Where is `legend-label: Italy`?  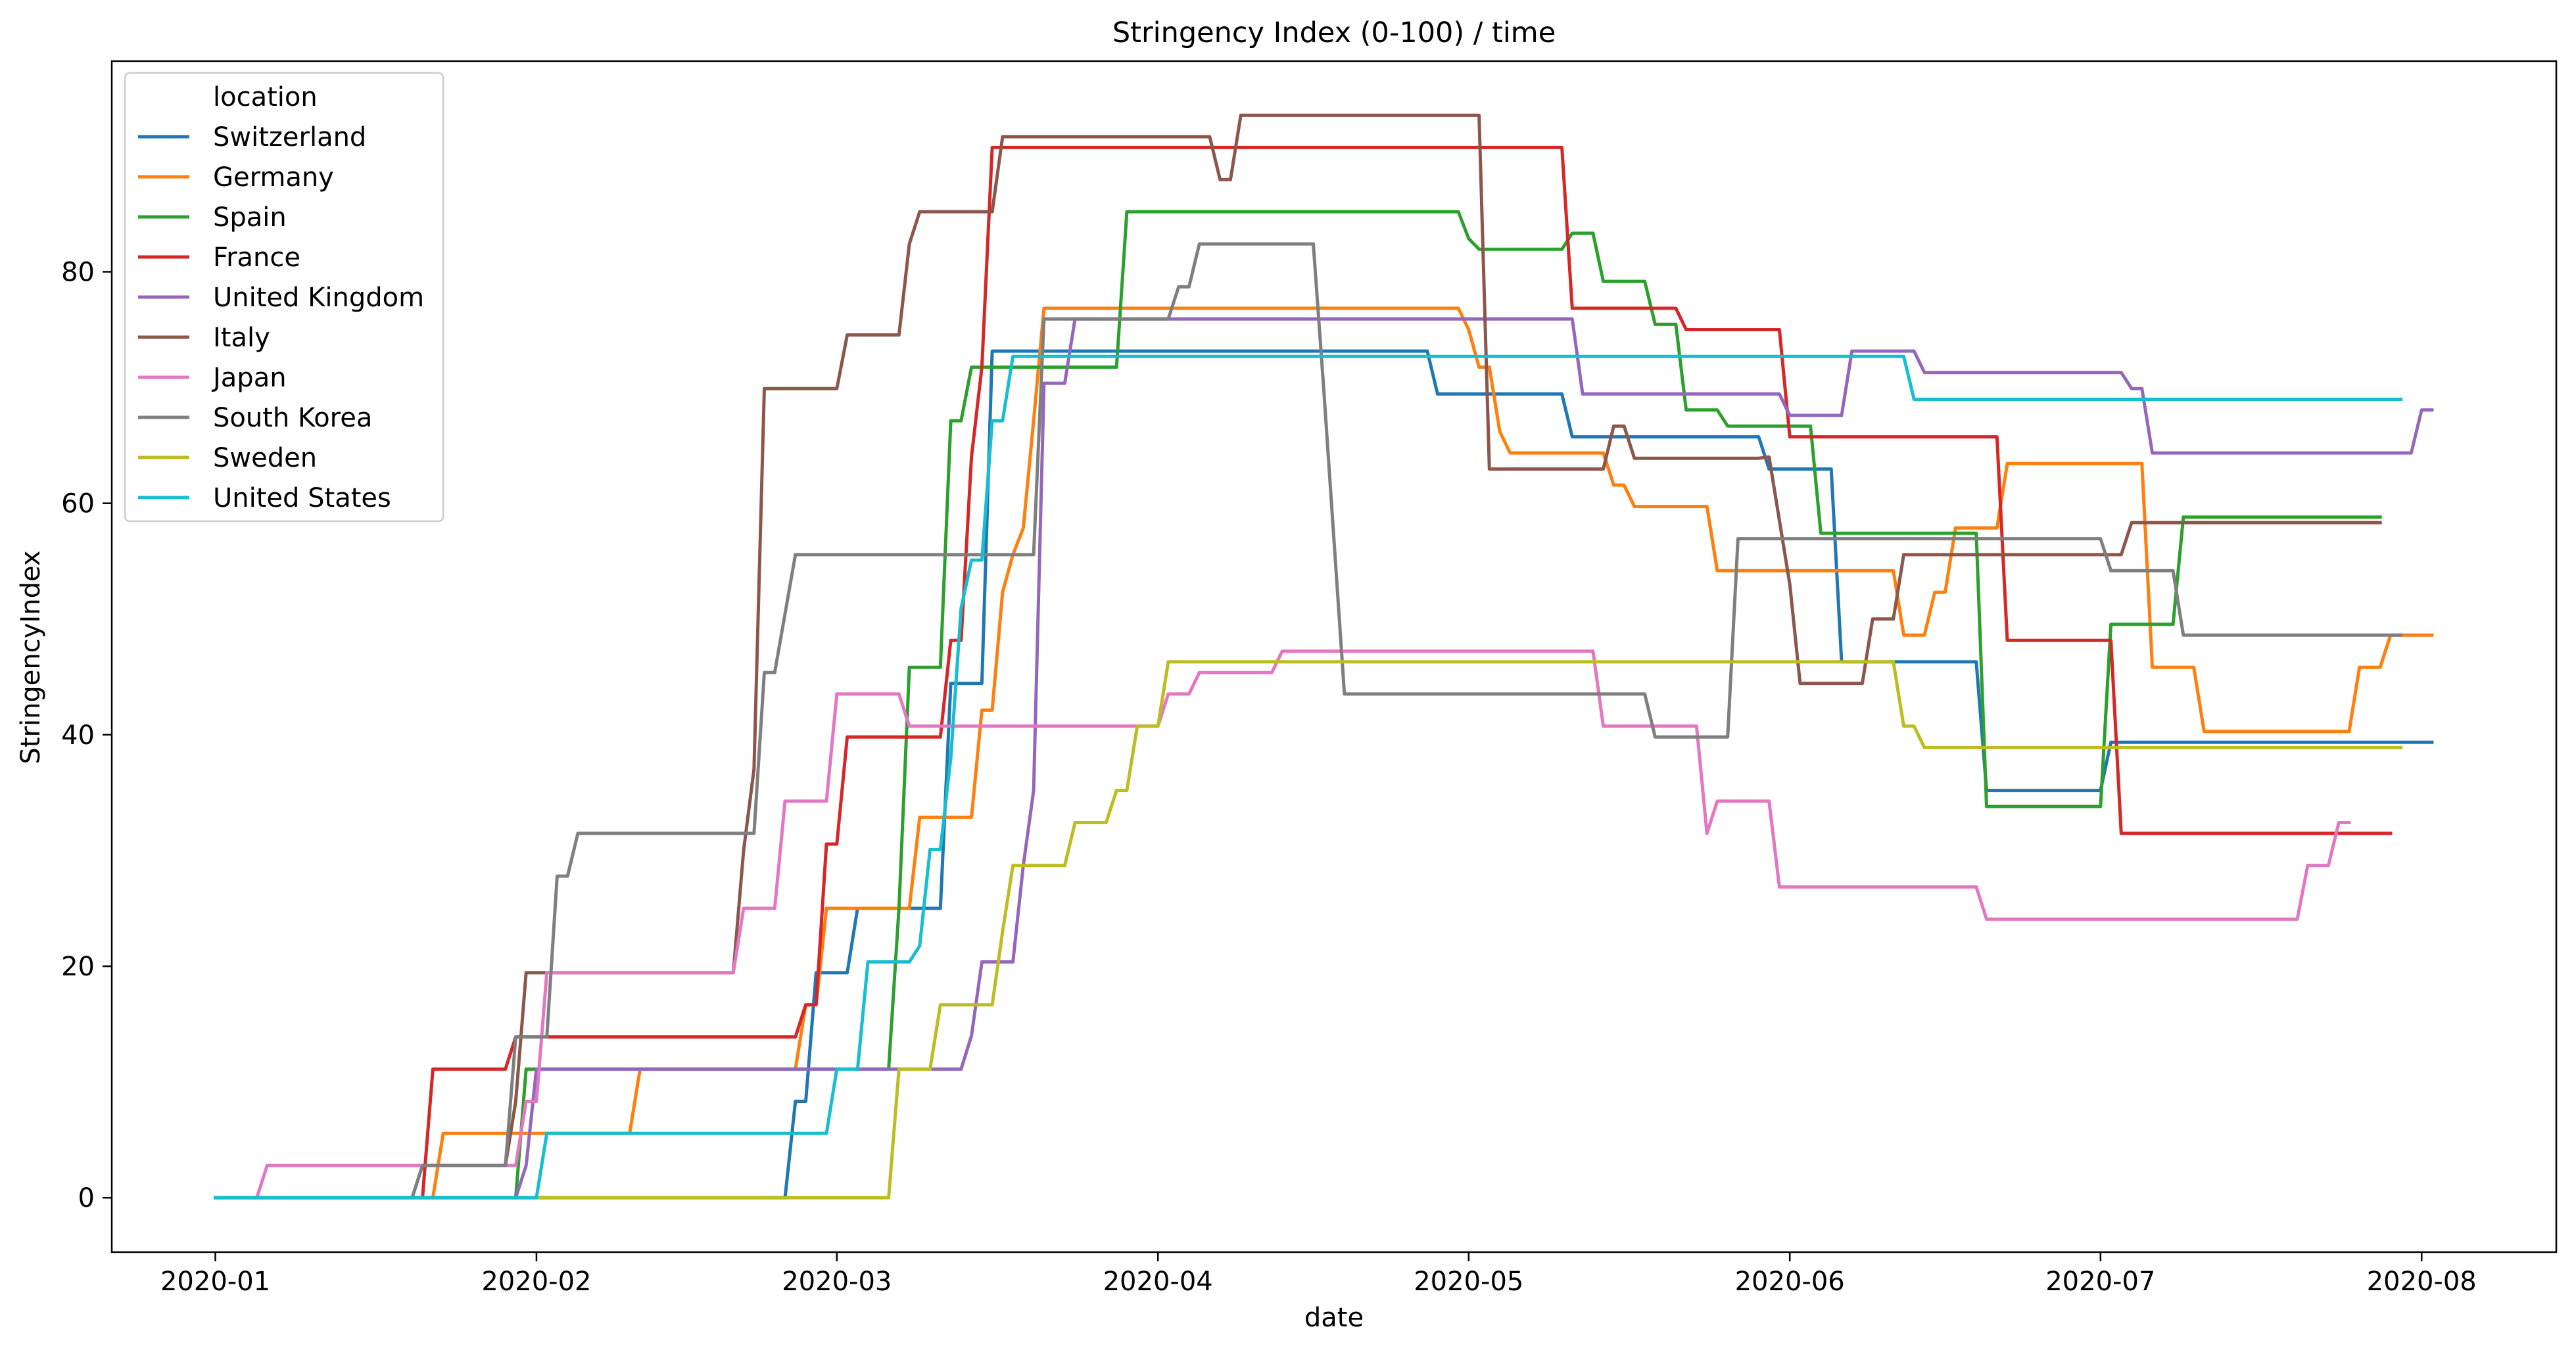 legend-label: Italy is located at coordinates (241, 338).